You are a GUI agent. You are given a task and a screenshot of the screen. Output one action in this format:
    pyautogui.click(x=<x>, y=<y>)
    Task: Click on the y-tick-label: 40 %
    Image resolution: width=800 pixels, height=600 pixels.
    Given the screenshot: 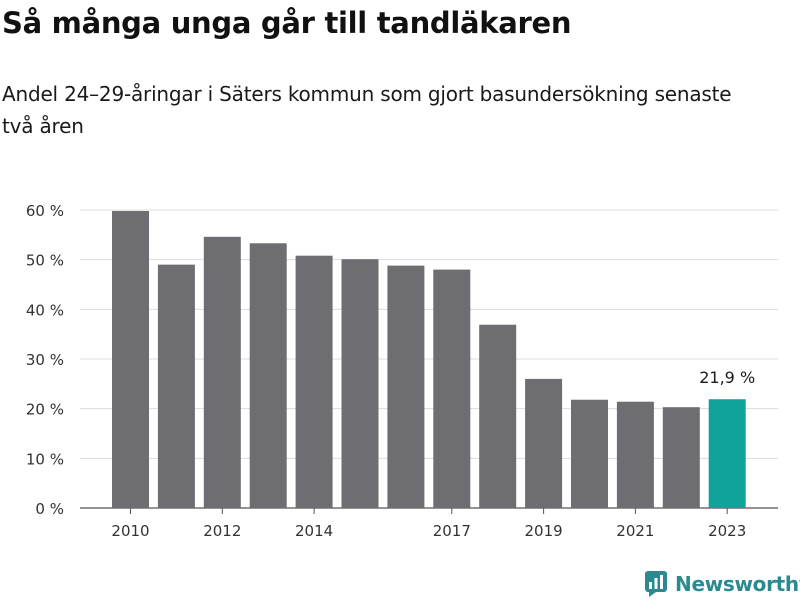 What is the action you would take?
    pyautogui.click(x=45, y=310)
    